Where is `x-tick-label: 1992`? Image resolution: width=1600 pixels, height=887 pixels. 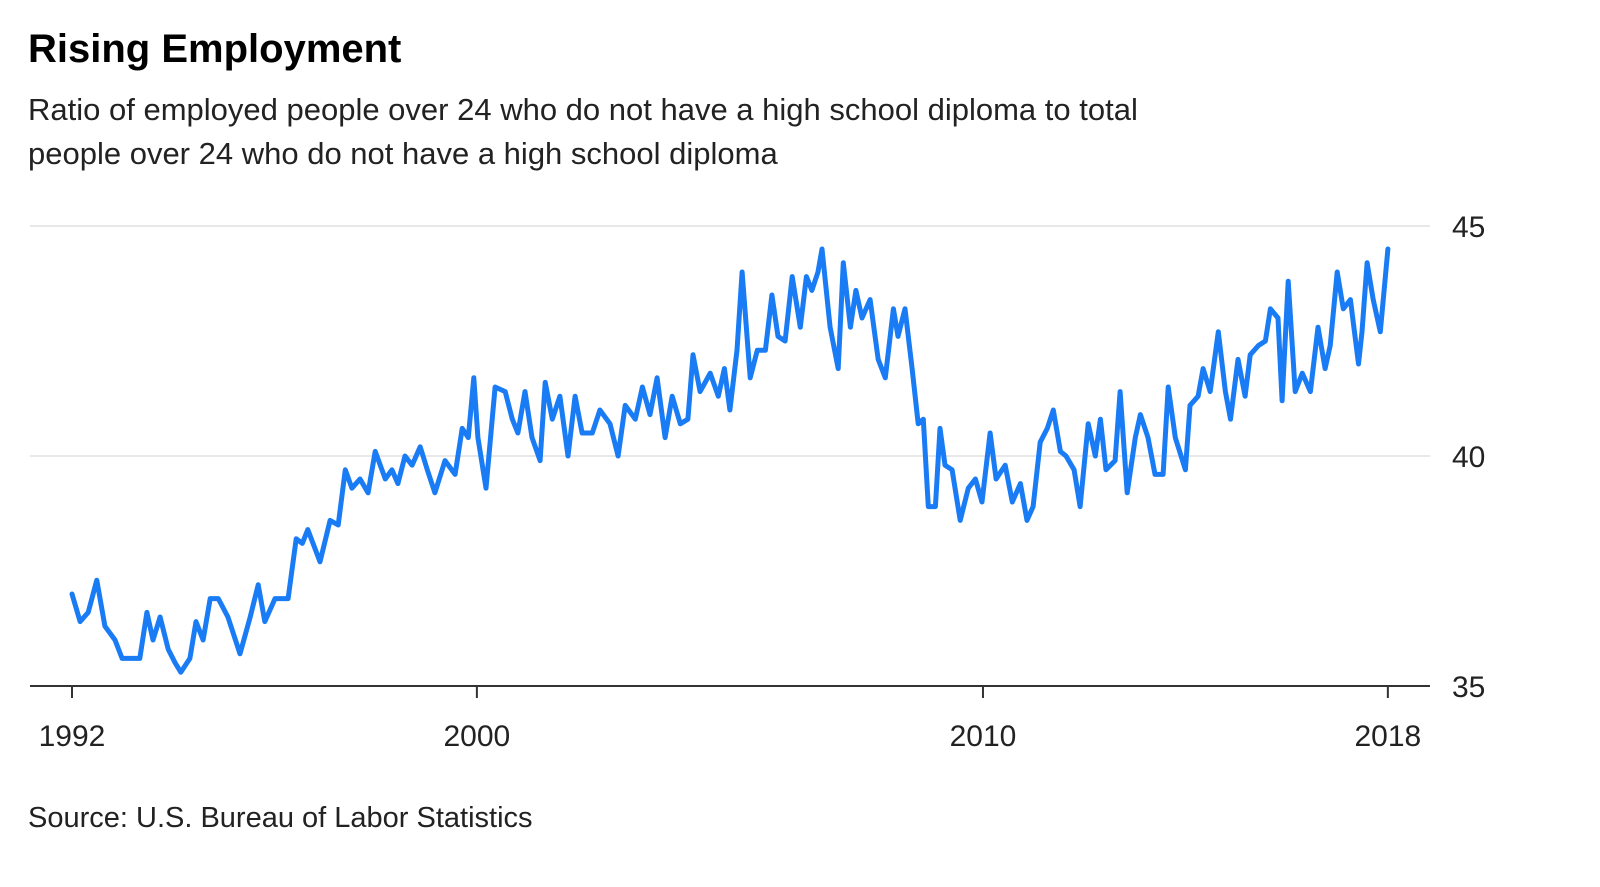
x-tick-label: 1992 is located at coordinates (72, 736).